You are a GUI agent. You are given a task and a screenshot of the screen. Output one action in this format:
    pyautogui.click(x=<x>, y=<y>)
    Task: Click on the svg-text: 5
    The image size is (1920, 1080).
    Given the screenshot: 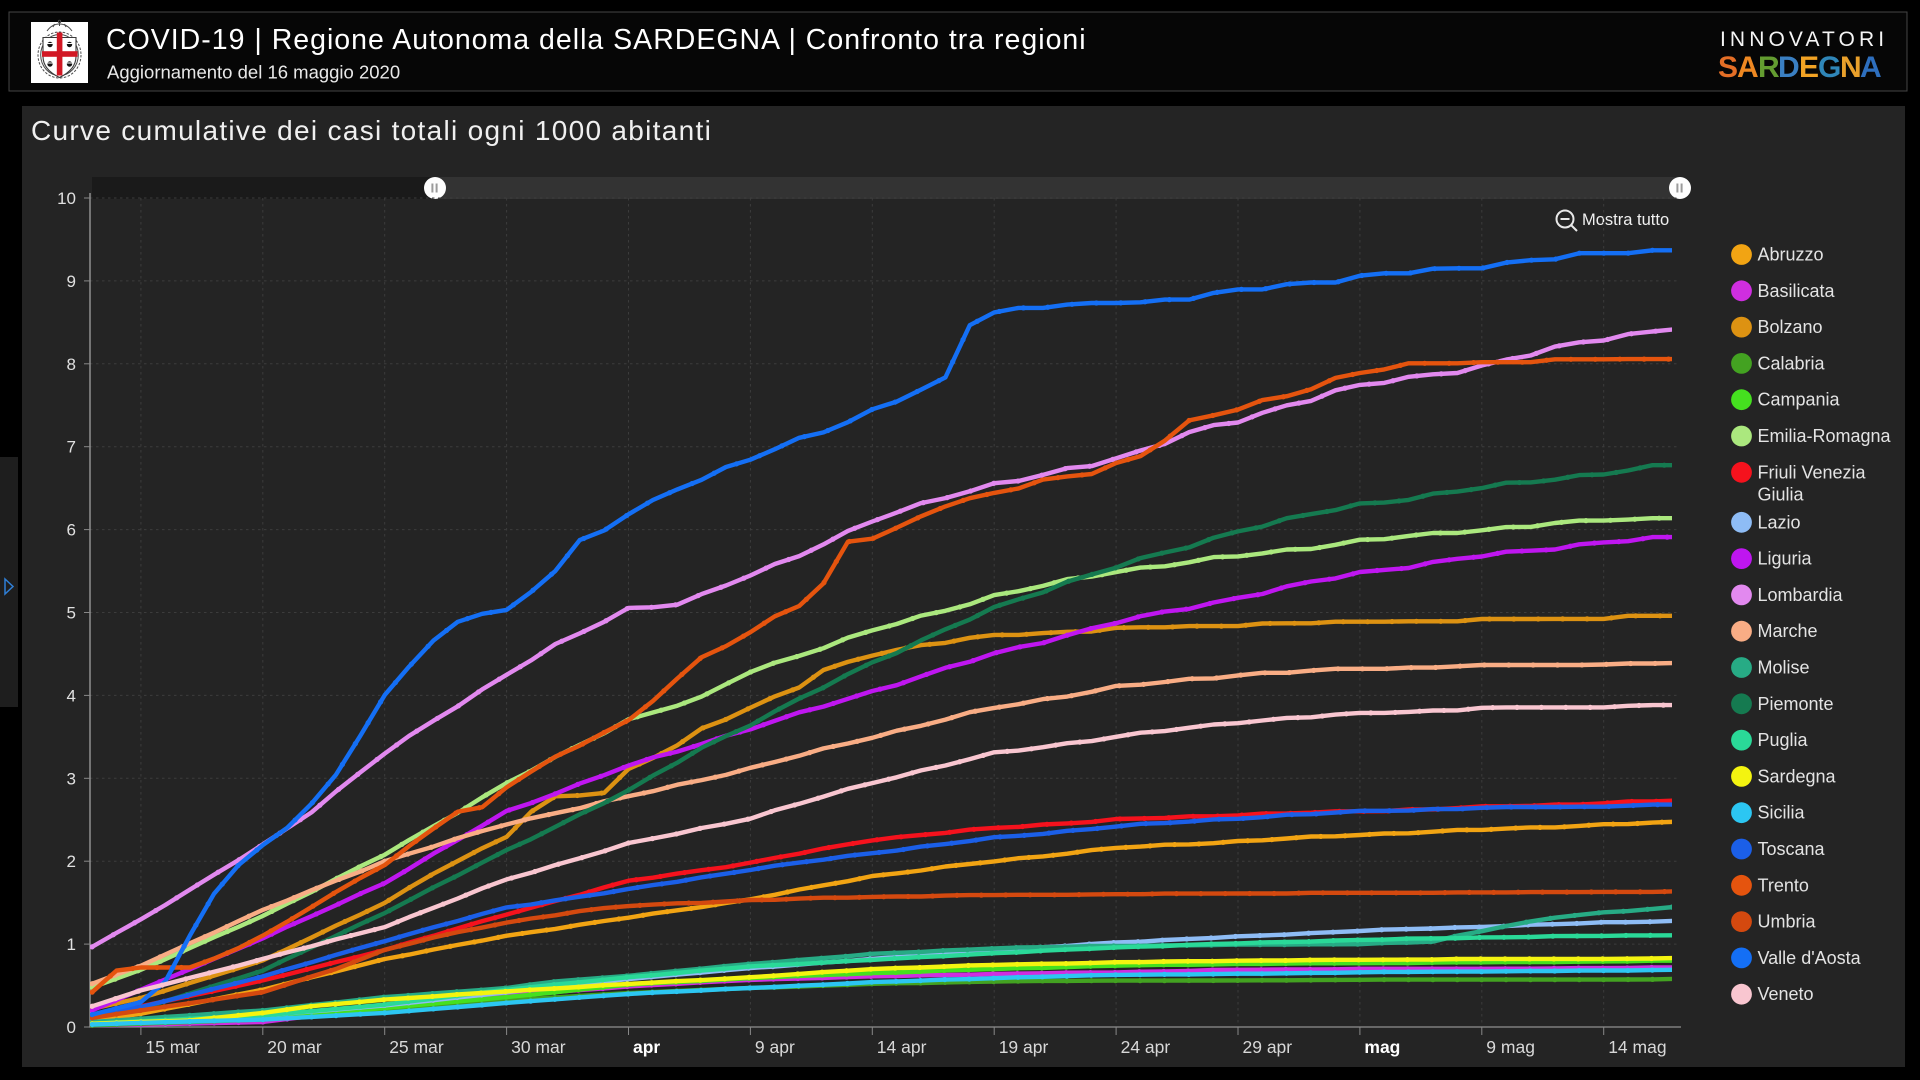 What is the action you would take?
    pyautogui.click(x=71, y=613)
    